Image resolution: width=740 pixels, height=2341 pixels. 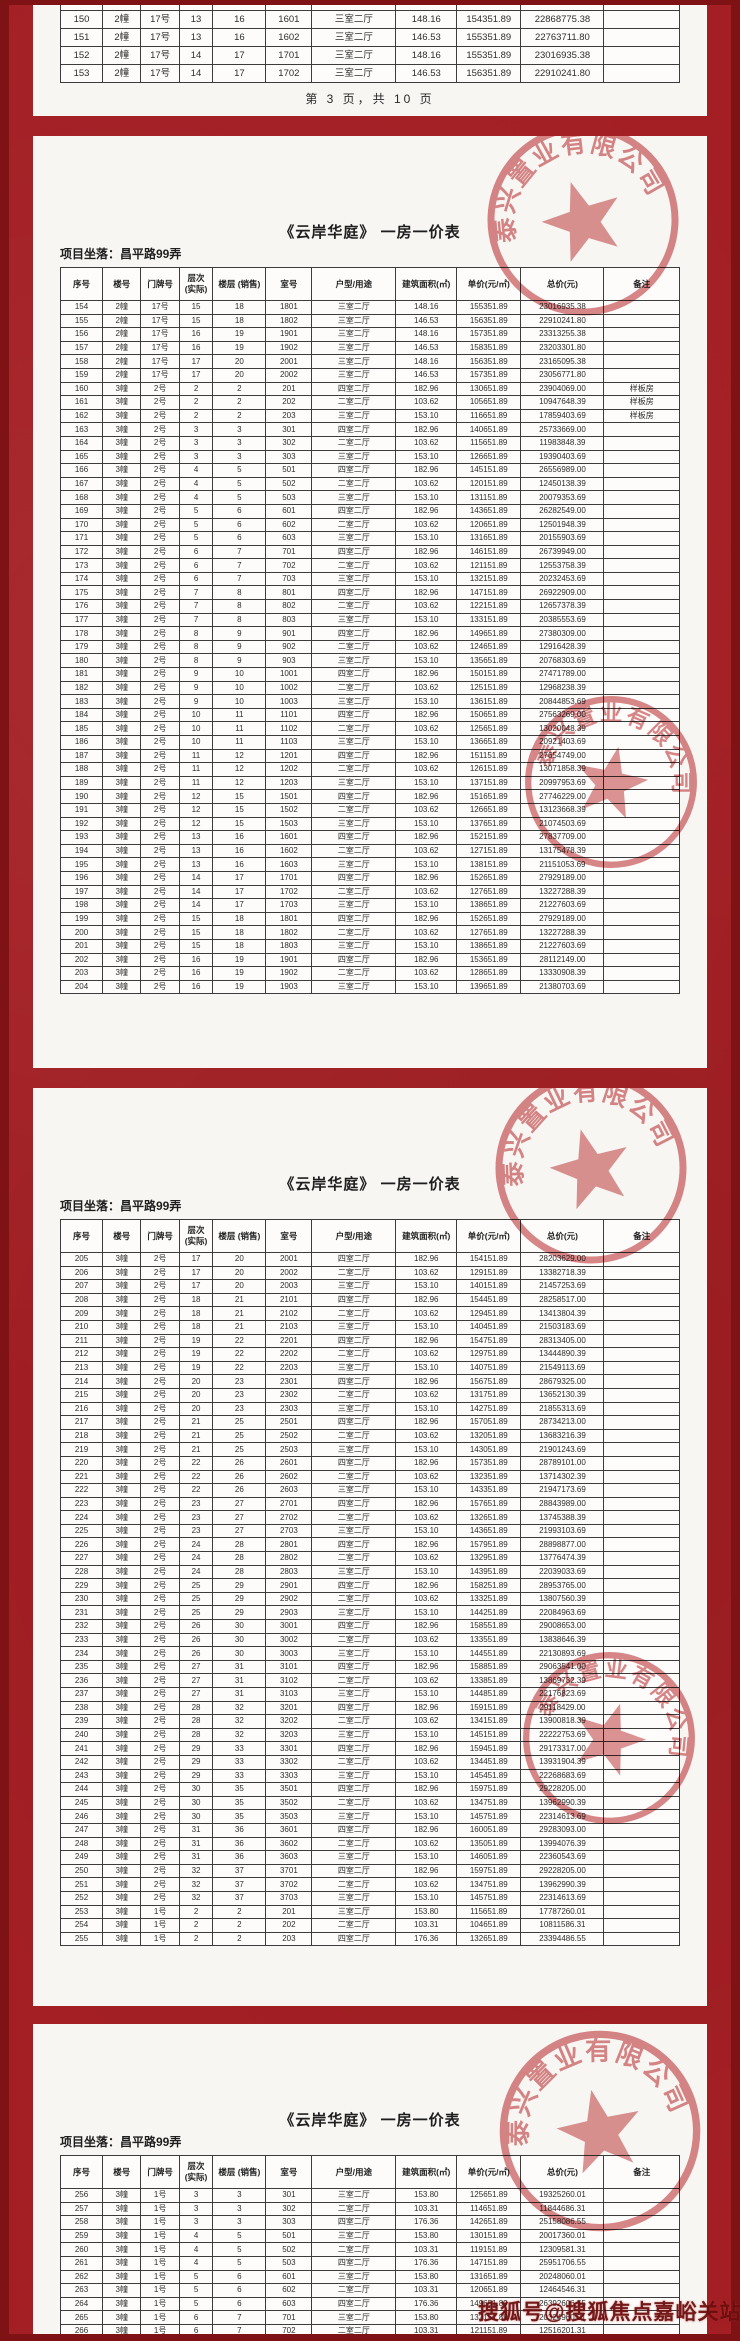 What do you see at coordinates (489, 647) in the screenshot?
I see `table-cell: 124651.89` at bounding box center [489, 647].